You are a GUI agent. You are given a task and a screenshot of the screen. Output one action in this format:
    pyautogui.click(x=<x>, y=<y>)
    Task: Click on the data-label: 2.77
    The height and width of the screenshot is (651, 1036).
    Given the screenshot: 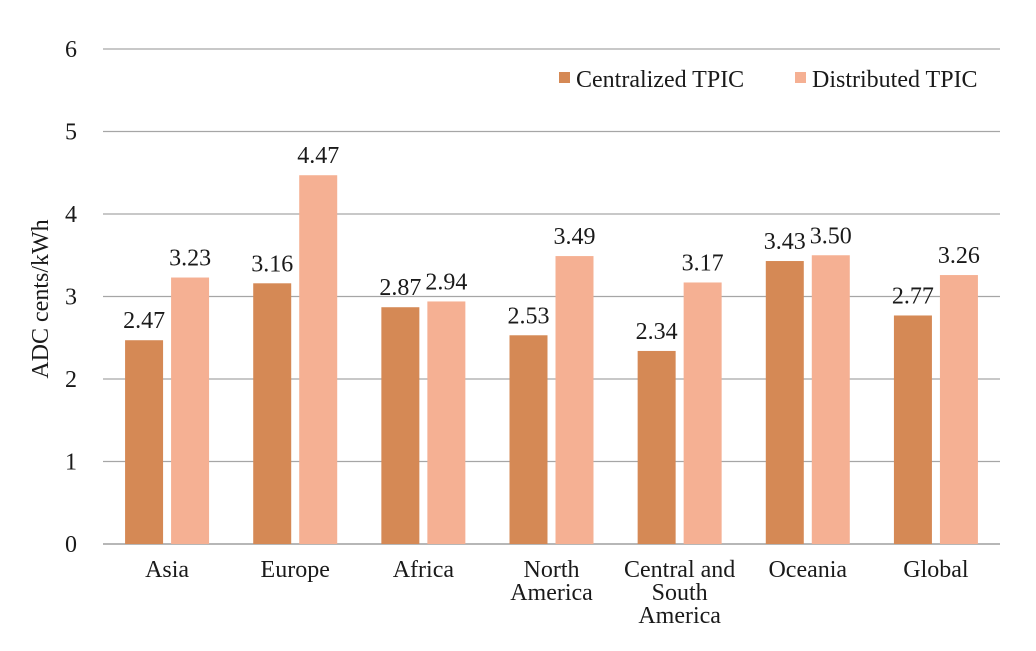 What is the action you would take?
    pyautogui.click(x=913, y=296)
    